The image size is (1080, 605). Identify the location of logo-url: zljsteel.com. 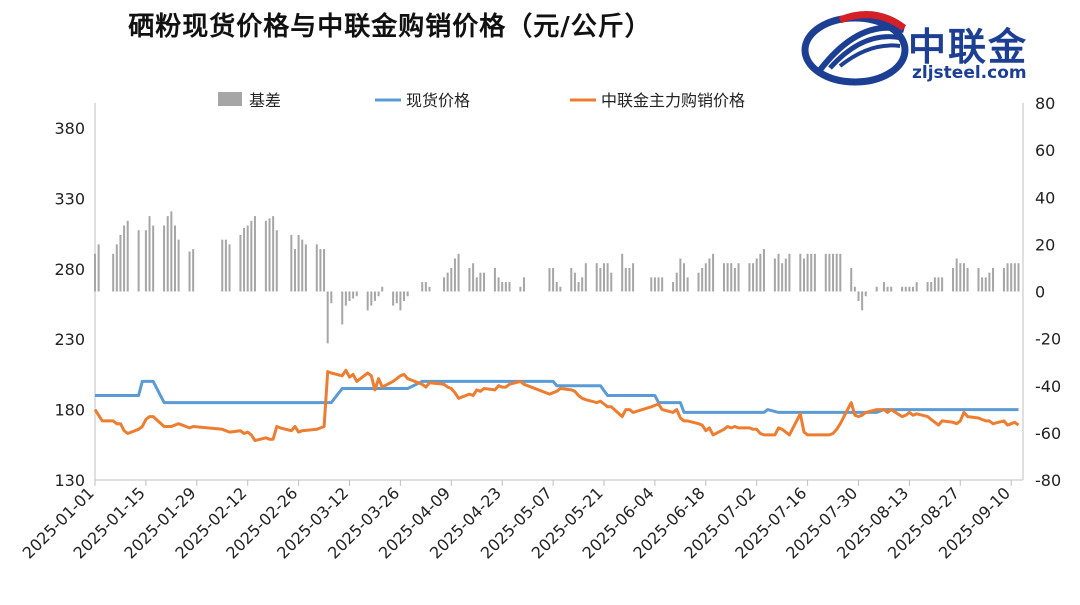
(969, 73).